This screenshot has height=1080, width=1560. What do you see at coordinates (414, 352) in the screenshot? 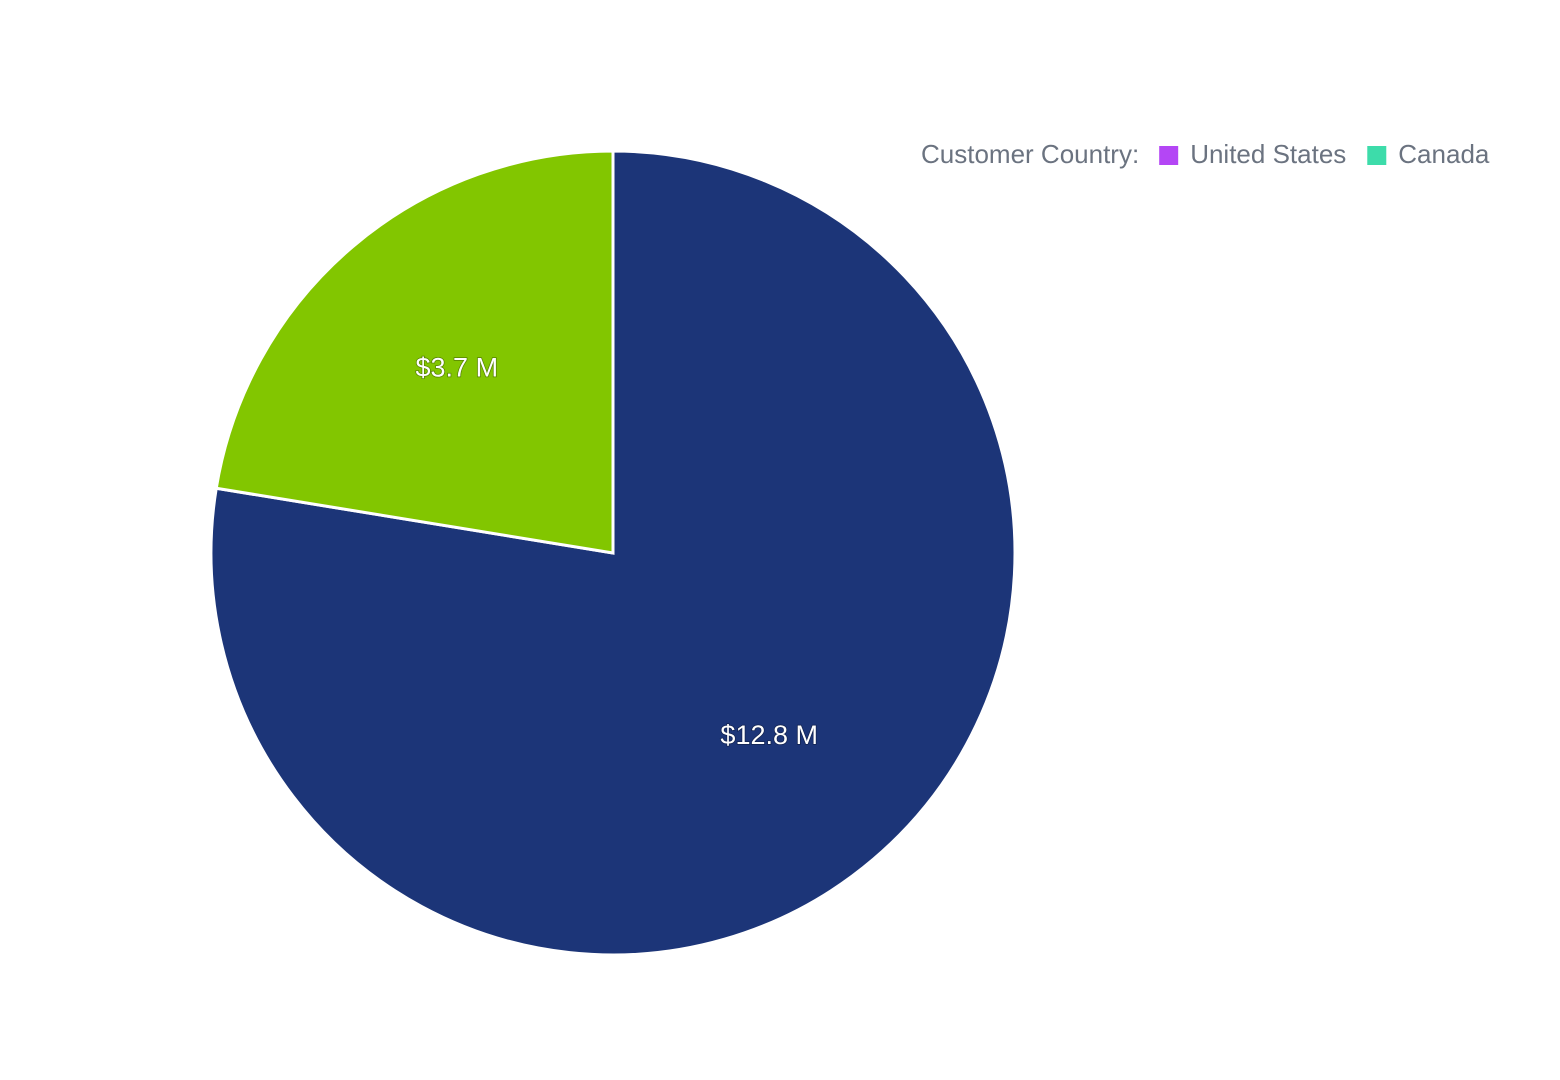
I see `pie-slice` at bounding box center [414, 352].